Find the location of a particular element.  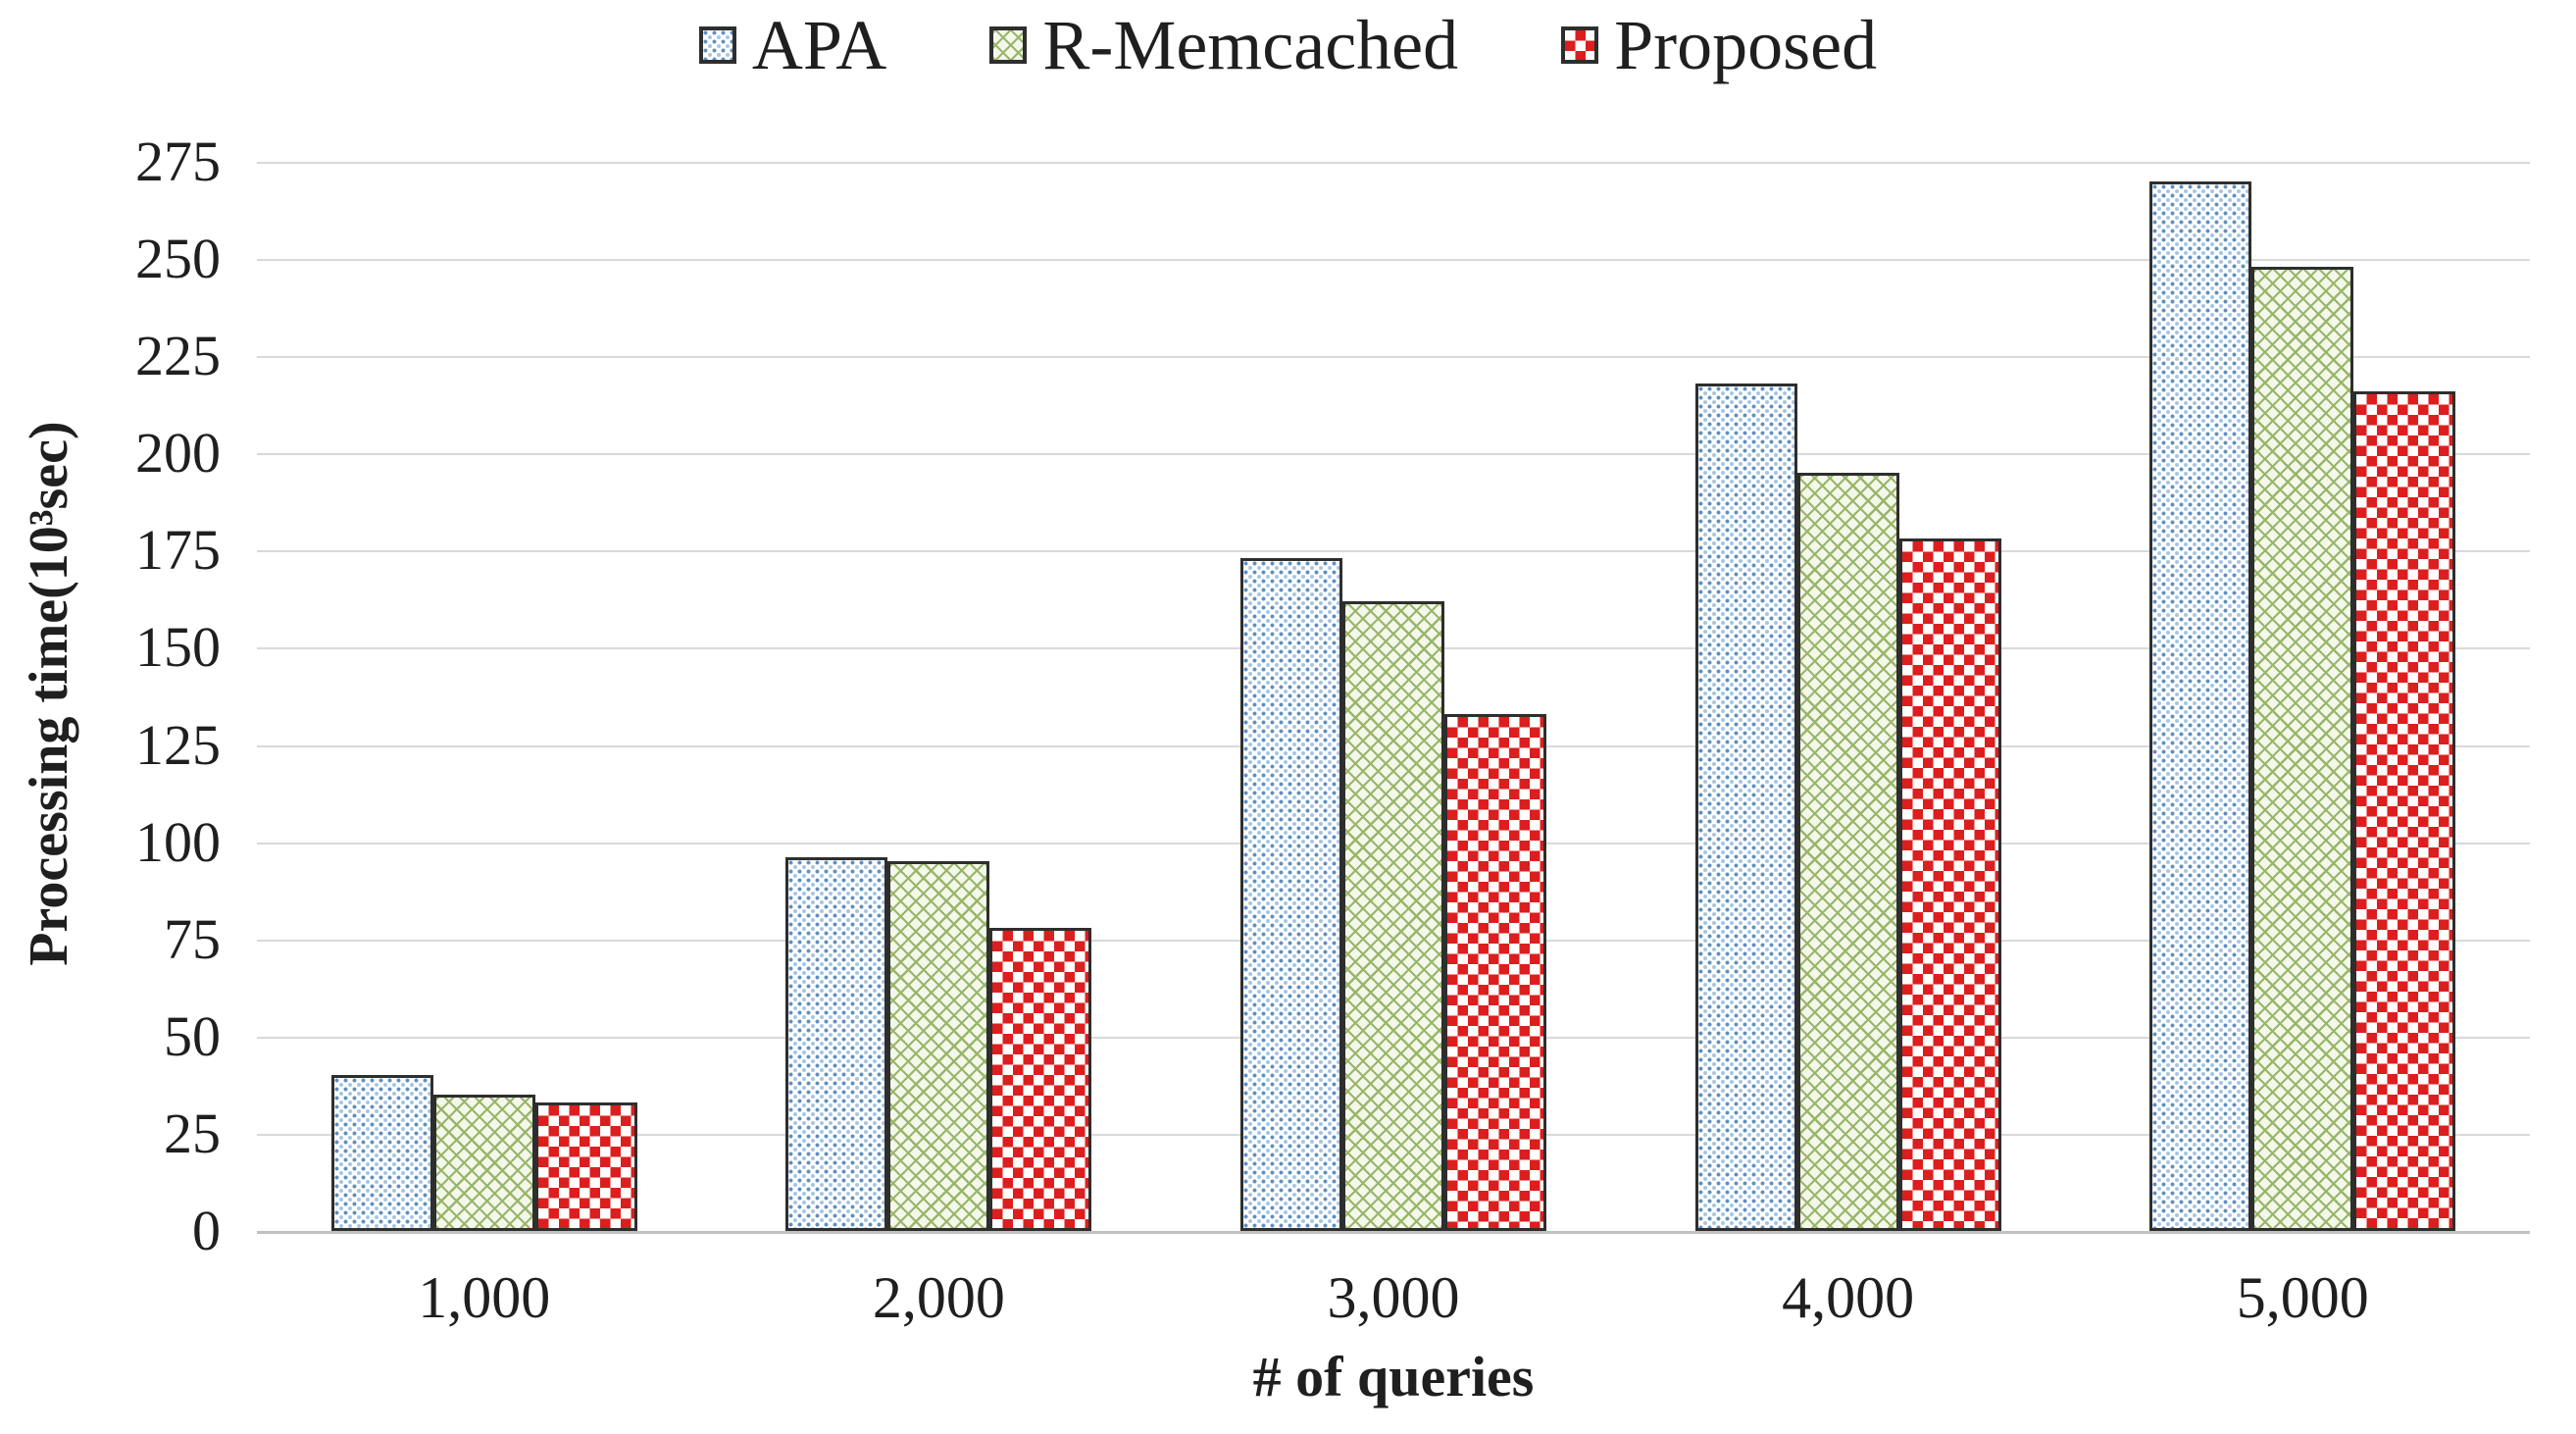

bar-r-memcached-2000 is located at coordinates (939, 1046).